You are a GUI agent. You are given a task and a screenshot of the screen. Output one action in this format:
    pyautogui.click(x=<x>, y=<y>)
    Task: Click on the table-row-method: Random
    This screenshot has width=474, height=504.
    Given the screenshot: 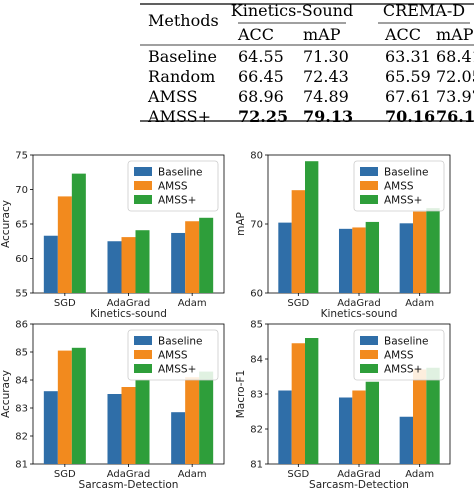 What is the action you would take?
    pyautogui.click(x=181, y=76)
    